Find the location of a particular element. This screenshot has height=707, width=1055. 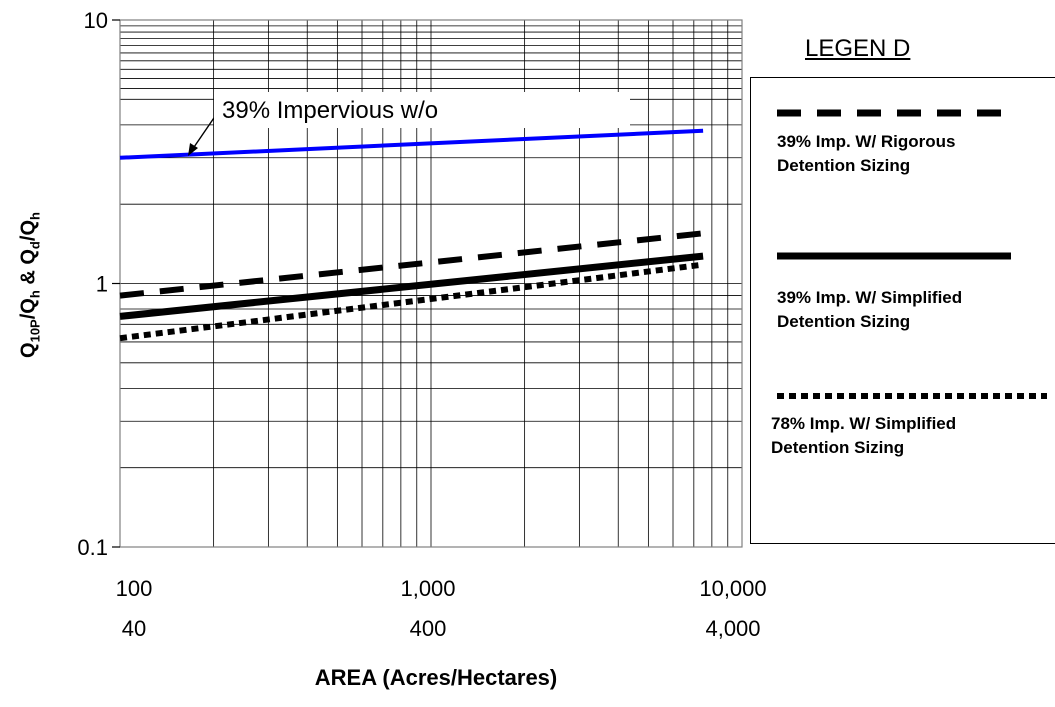

legend-swatch-rigorous is located at coordinates (894, 113).